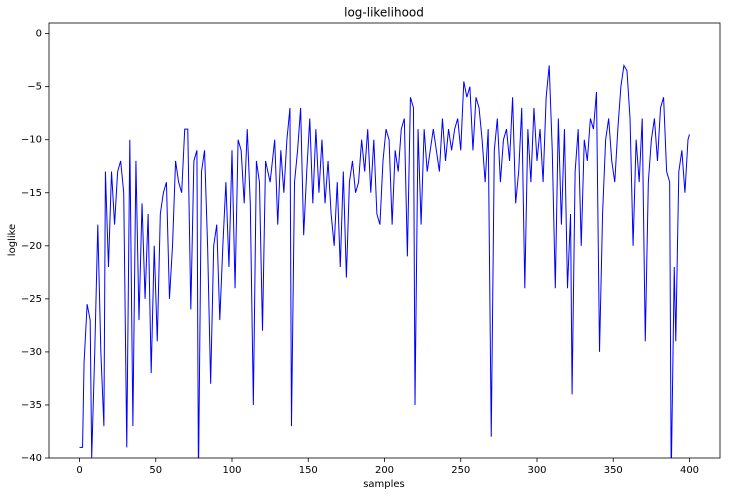  I want to click on y-tick-label: −25, so click(31, 299).